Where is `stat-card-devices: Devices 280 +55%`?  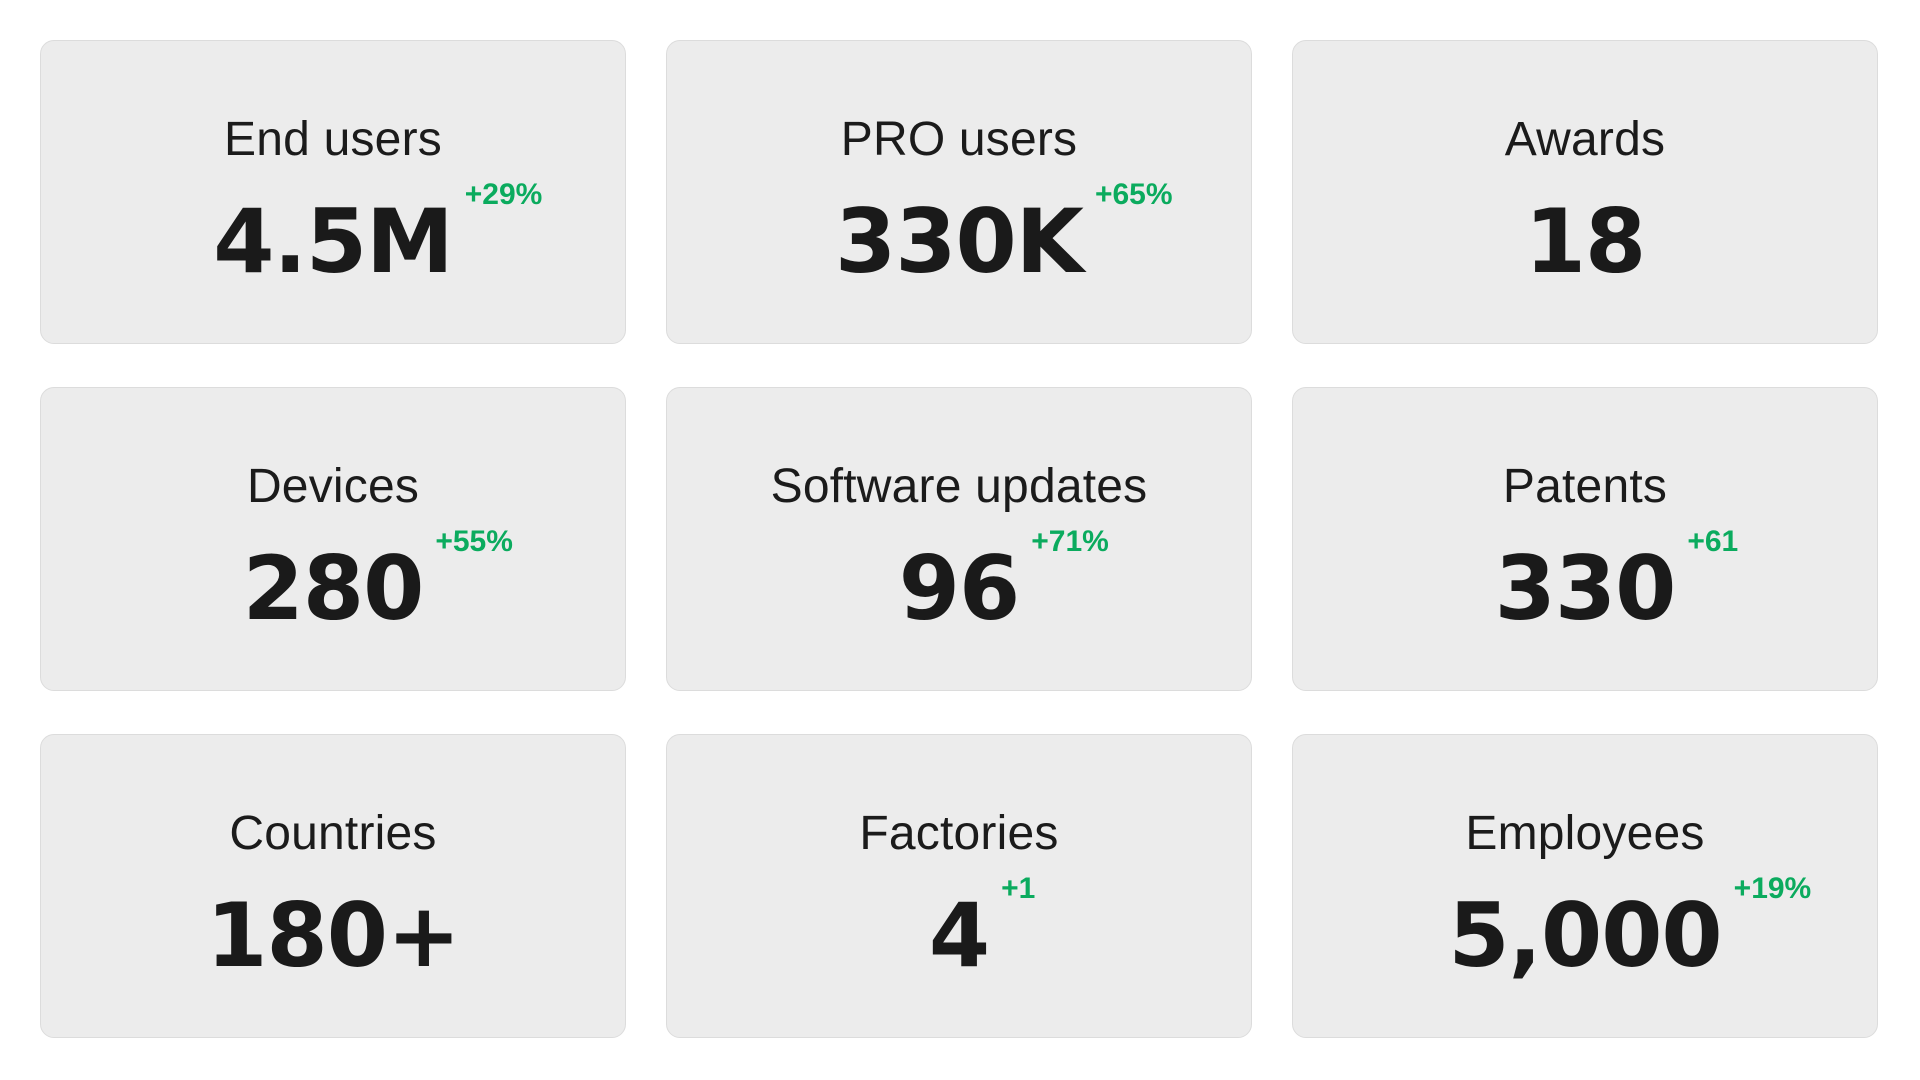
stat-card-devices: Devices 280 +55% is located at coordinates (333, 539).